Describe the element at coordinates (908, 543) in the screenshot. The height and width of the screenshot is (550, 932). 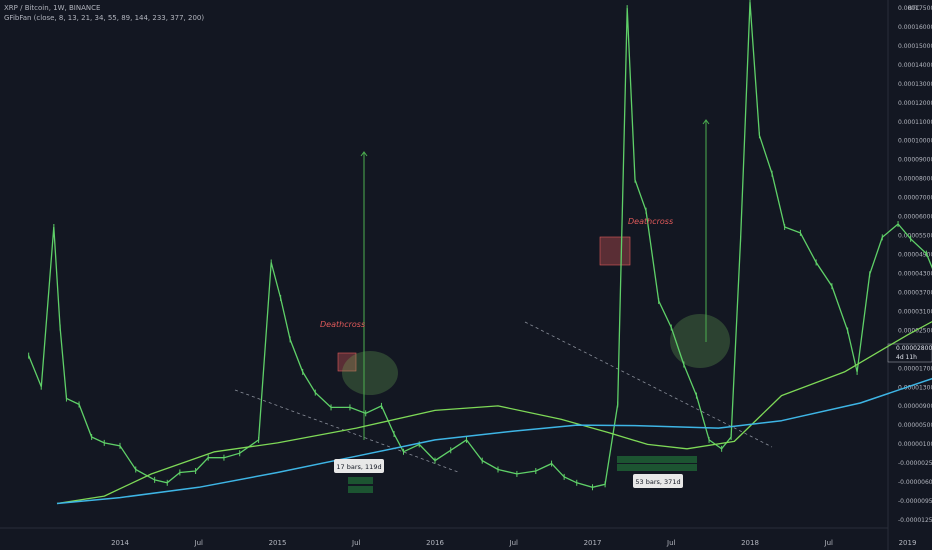
I see `time-tick-label: 2019` at that location.